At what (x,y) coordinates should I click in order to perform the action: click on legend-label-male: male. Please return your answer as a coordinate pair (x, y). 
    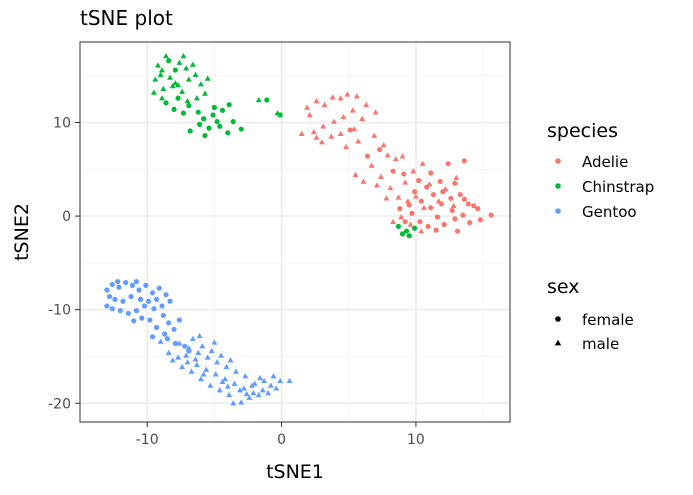
    Looking at the image, I should click on (600, 344).